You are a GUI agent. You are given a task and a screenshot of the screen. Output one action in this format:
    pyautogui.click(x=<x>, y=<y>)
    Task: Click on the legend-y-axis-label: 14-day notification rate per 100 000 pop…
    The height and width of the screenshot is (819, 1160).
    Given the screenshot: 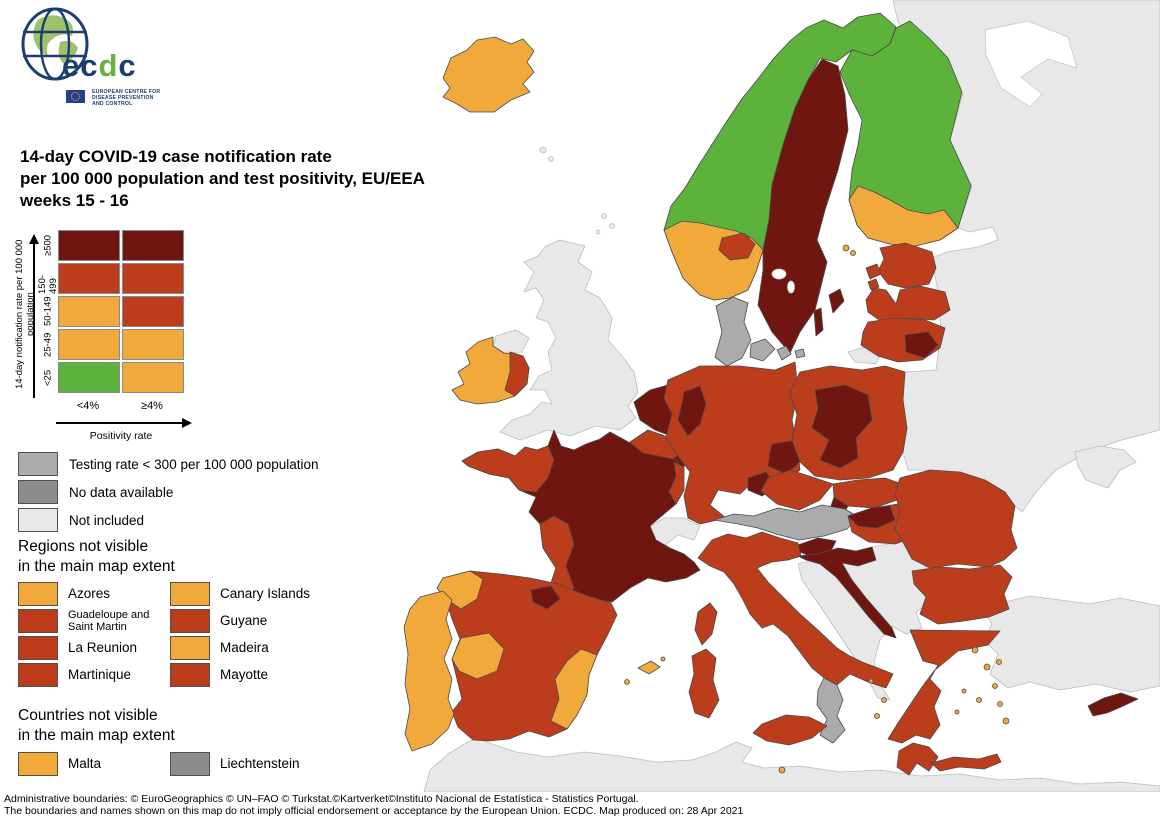 What is the action you would take?
    pyautogui.click(x=25, y=314)
    